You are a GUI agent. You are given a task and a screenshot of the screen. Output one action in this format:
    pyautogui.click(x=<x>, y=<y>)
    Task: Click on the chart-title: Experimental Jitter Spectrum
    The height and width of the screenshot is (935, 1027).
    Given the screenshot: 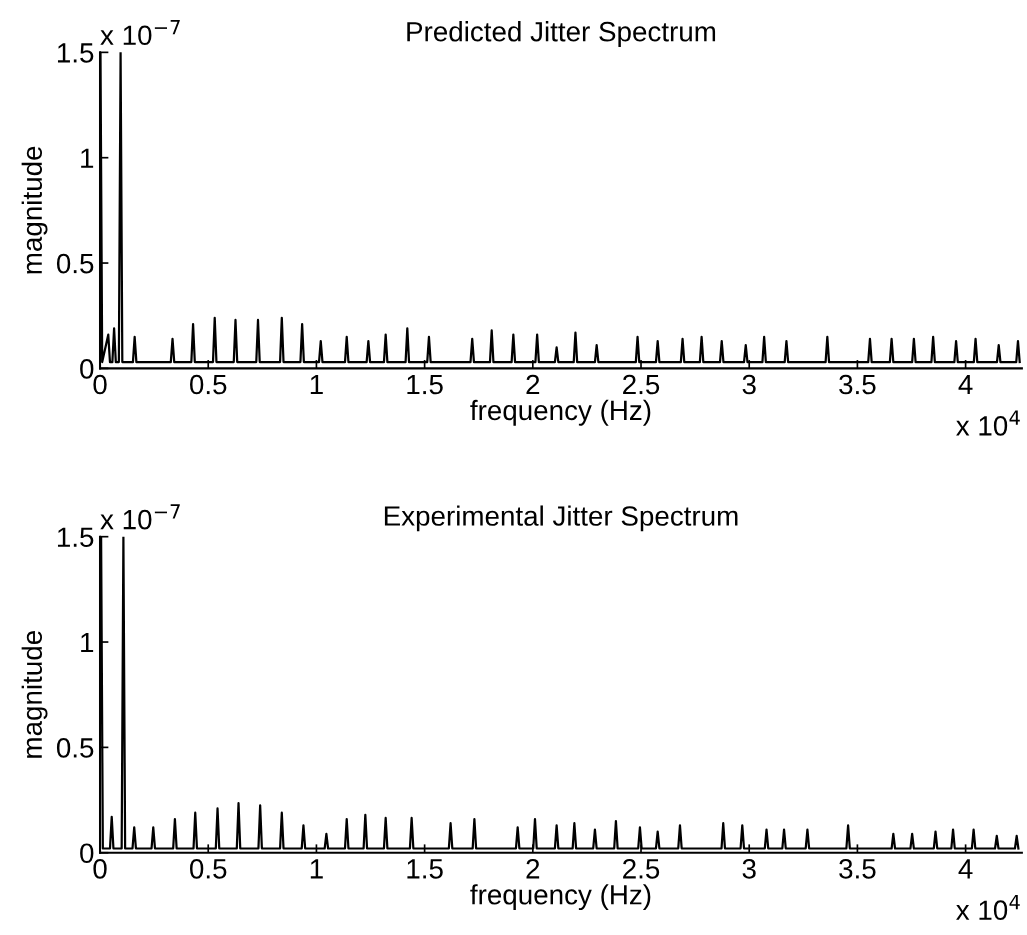 What is the action you would take?
    pyautogui.click(x=561, y=518)
    